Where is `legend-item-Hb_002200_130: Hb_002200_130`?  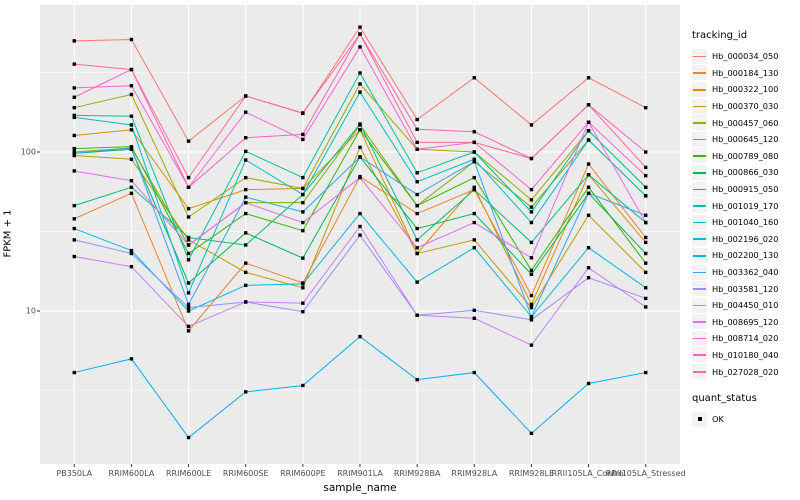
legend-item-Hb_002200_130: Hb_002200_130 is located at coordinates (745, 255).